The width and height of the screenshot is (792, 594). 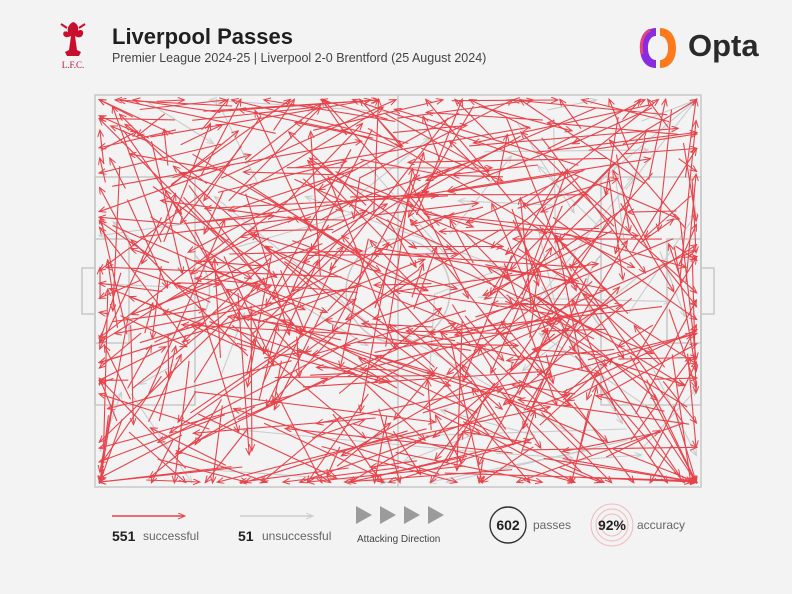 I want to click on right-goal, so click(x=707, y=291).